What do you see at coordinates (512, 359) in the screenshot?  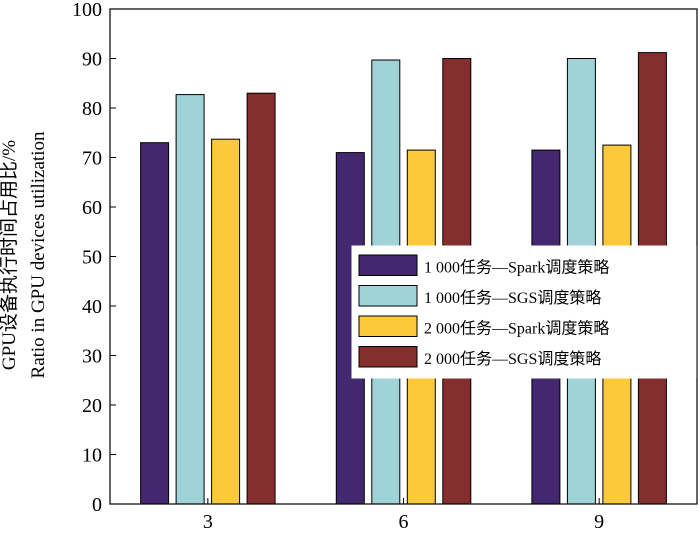 I see `legend-label-4: 2 000任务—SGS调度策略` at bounding box center [512, 359].